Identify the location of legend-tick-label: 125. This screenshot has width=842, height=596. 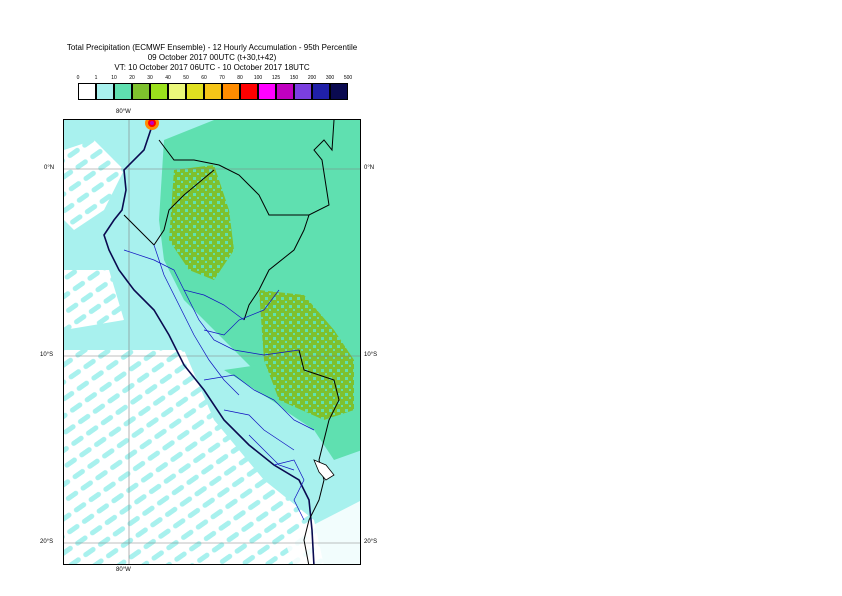
(276, 78).